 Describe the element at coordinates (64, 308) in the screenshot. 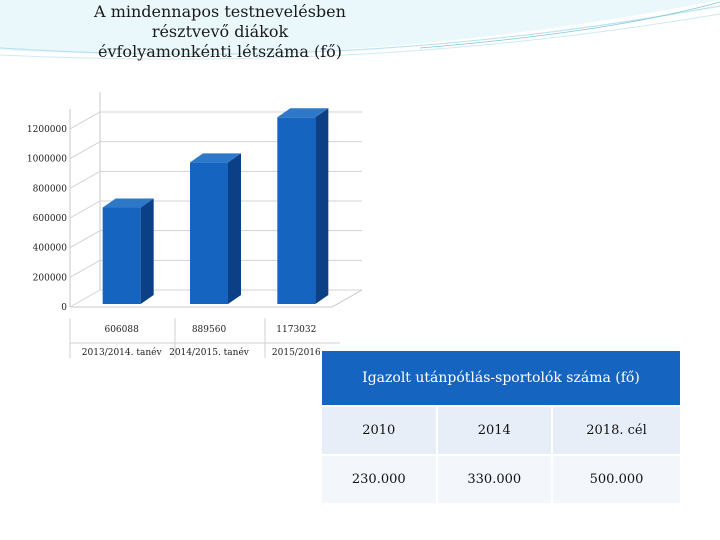

I see `y-tick-label: 0` at that location.